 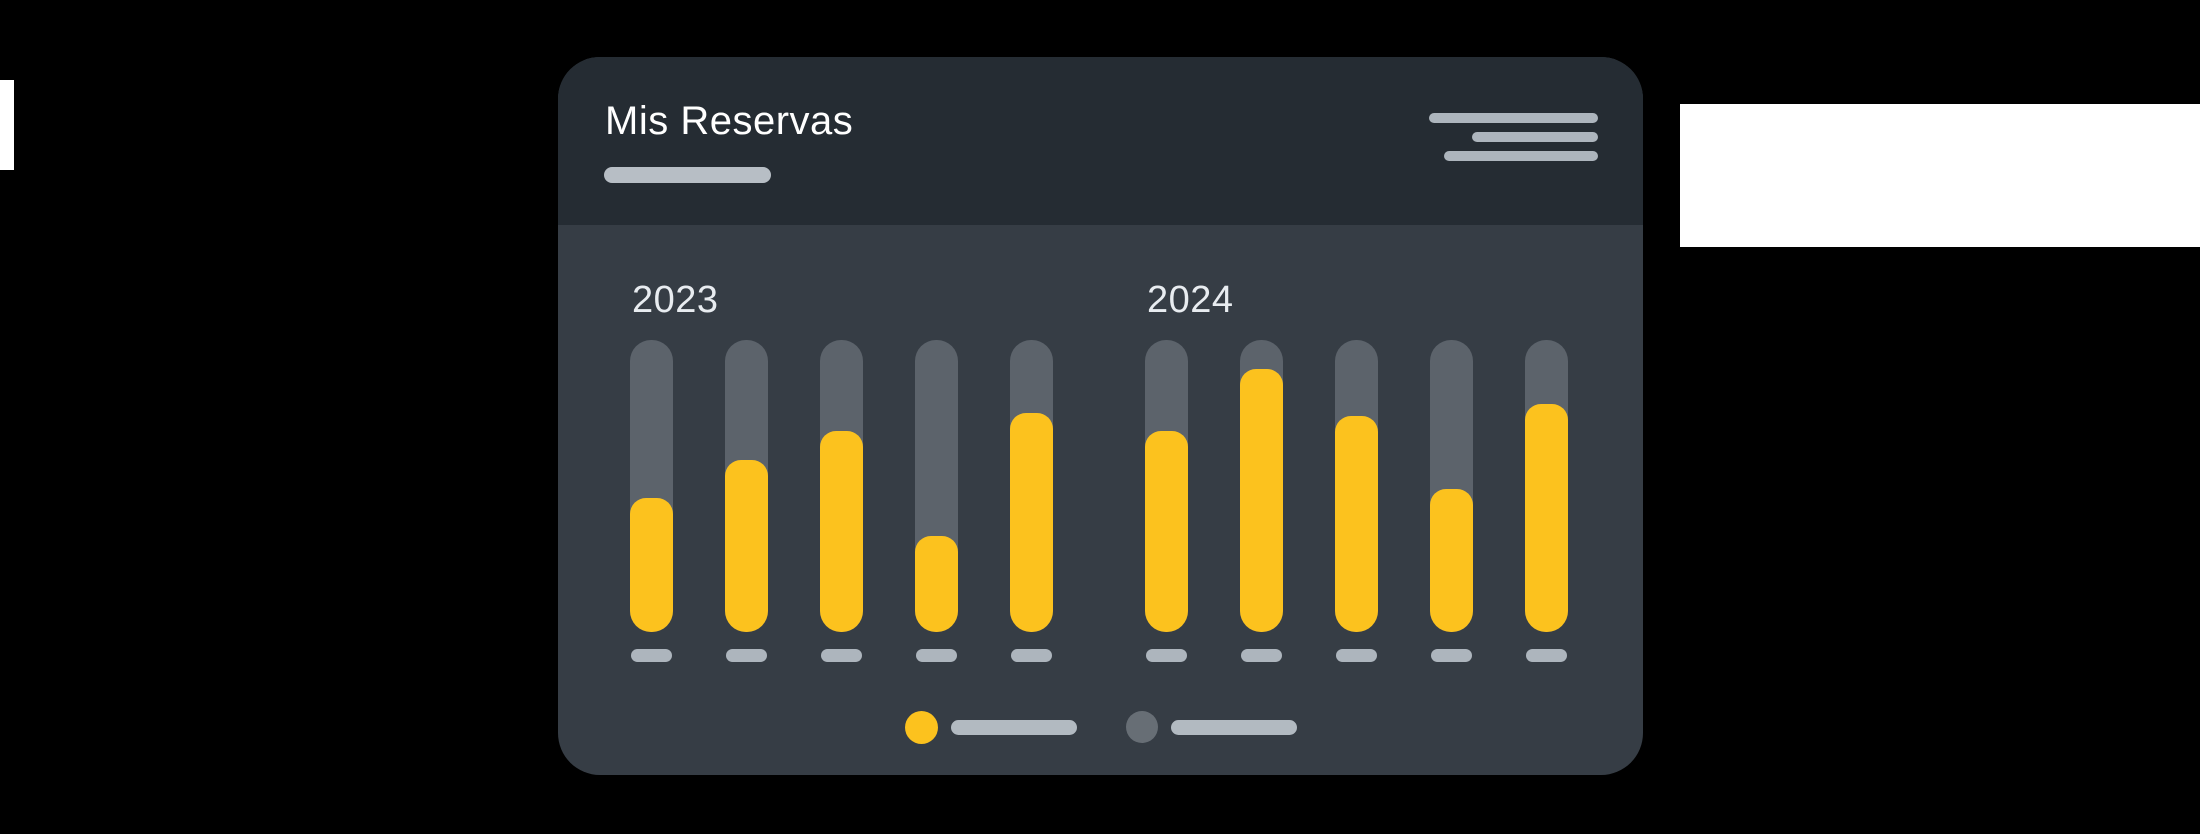 What do you see at coordinates (1190, 300) in the screenshot?
I see `year-label: 2024` at bounding box center [1190, 300].